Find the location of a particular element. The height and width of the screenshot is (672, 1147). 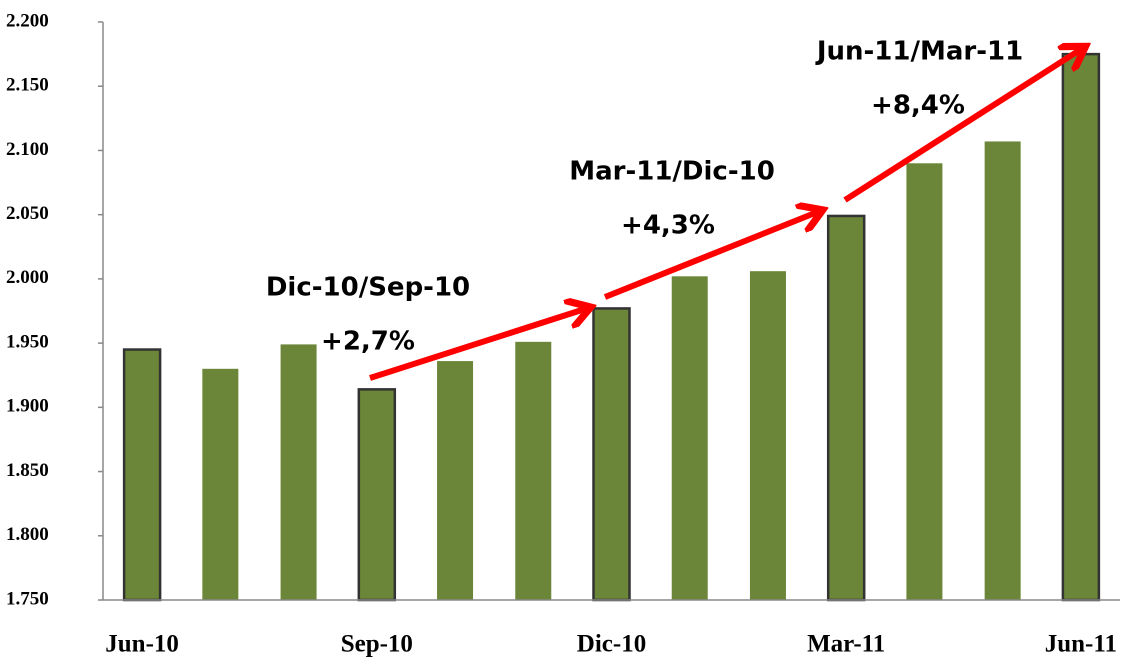

y-tick-label: 1.950 is located at coordinates (27, 341).